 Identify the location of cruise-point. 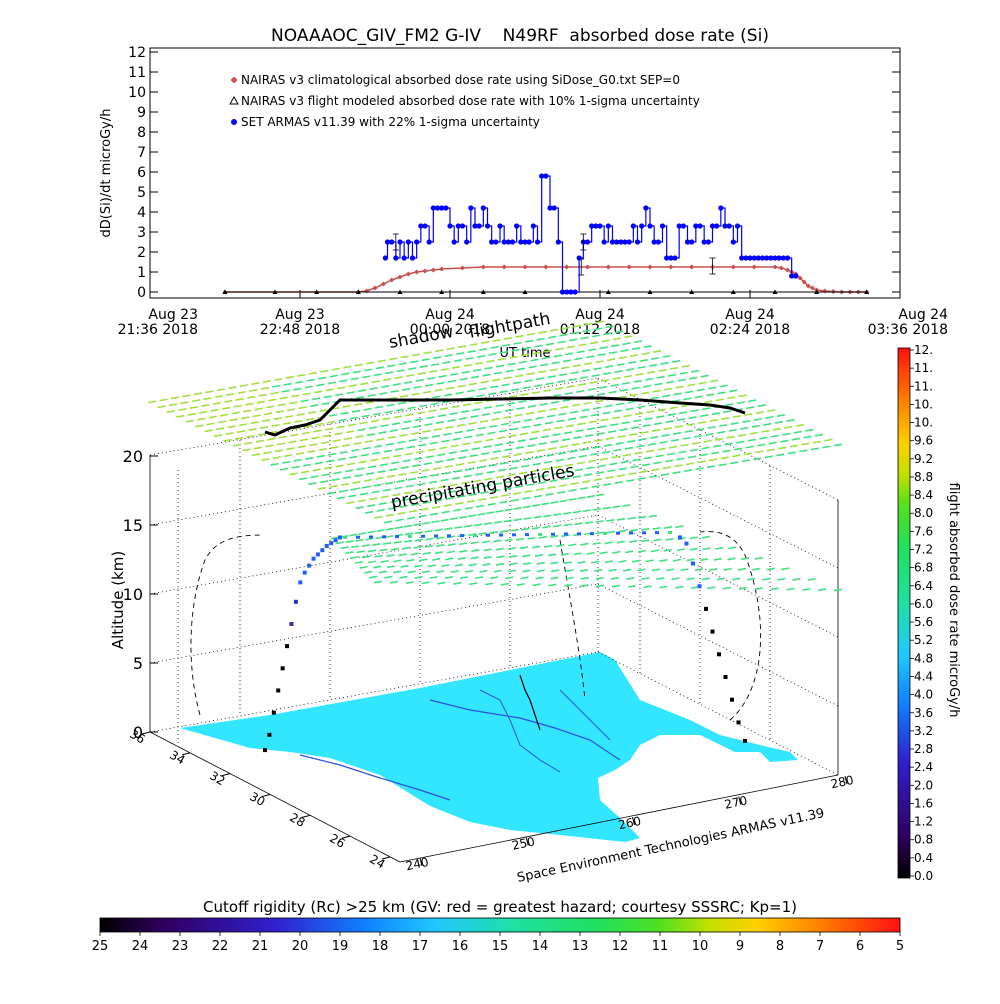
(579, 534).